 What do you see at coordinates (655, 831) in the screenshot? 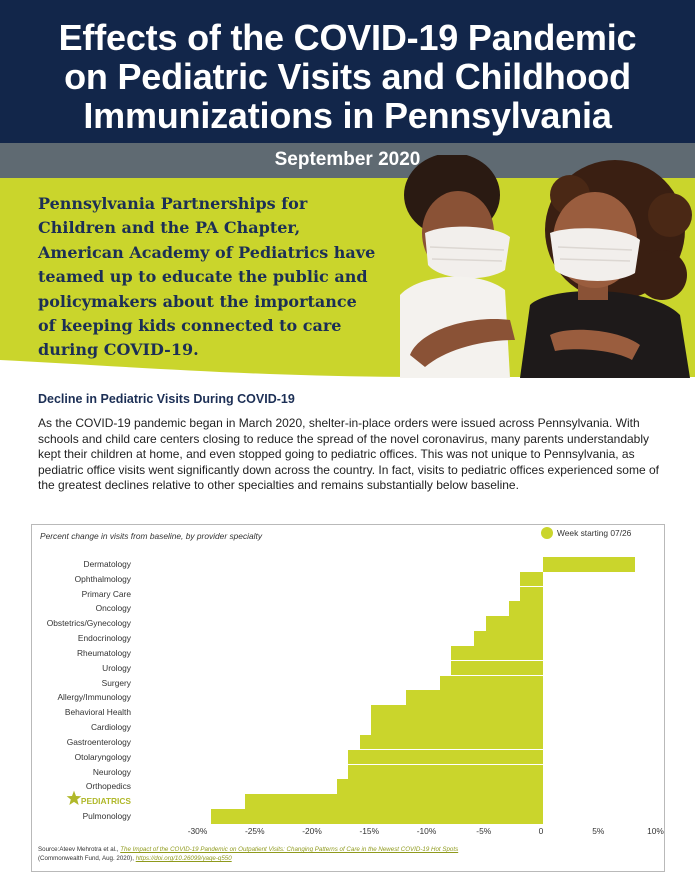
I see `x-tick-label: 10%` at bounding box center [655, 831].